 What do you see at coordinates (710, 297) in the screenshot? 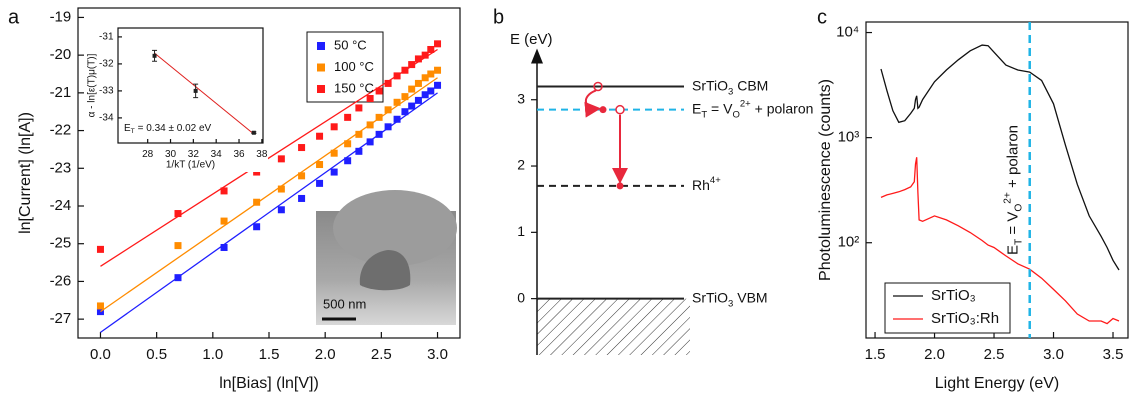
I see `label-part: SrTiO` at bounding box center [710, 297].